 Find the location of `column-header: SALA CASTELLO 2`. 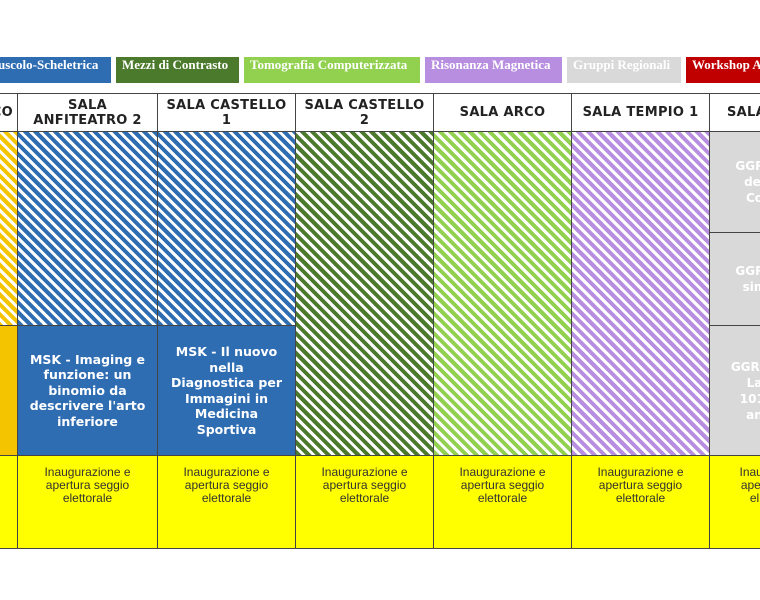

column-header: SALA CASTELLO 2 is located at coordinates (364, 112).